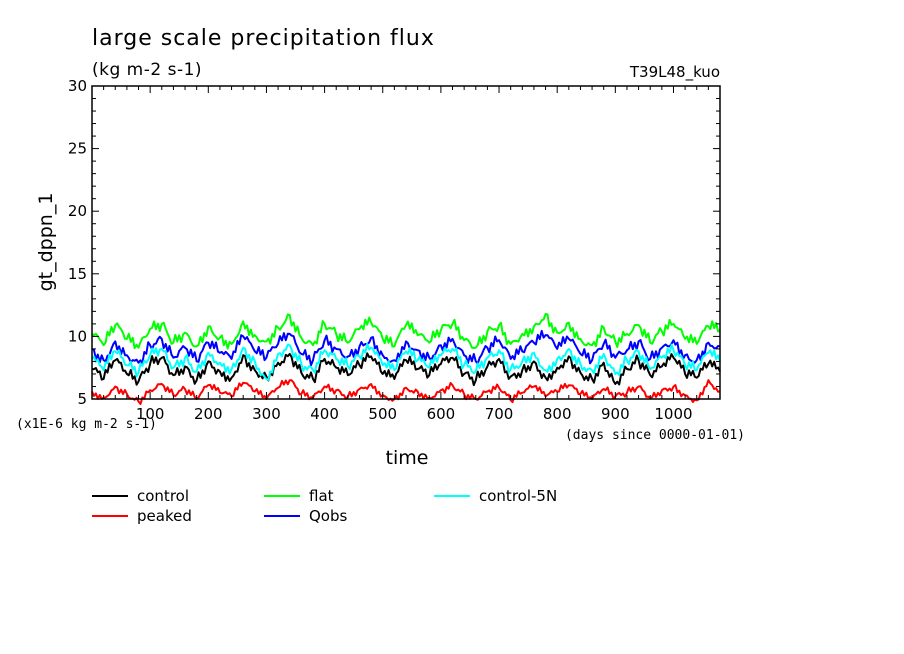 This screenshot has height=654, width=904. I want to click on y-tick-label: 25, so click(77, 149).